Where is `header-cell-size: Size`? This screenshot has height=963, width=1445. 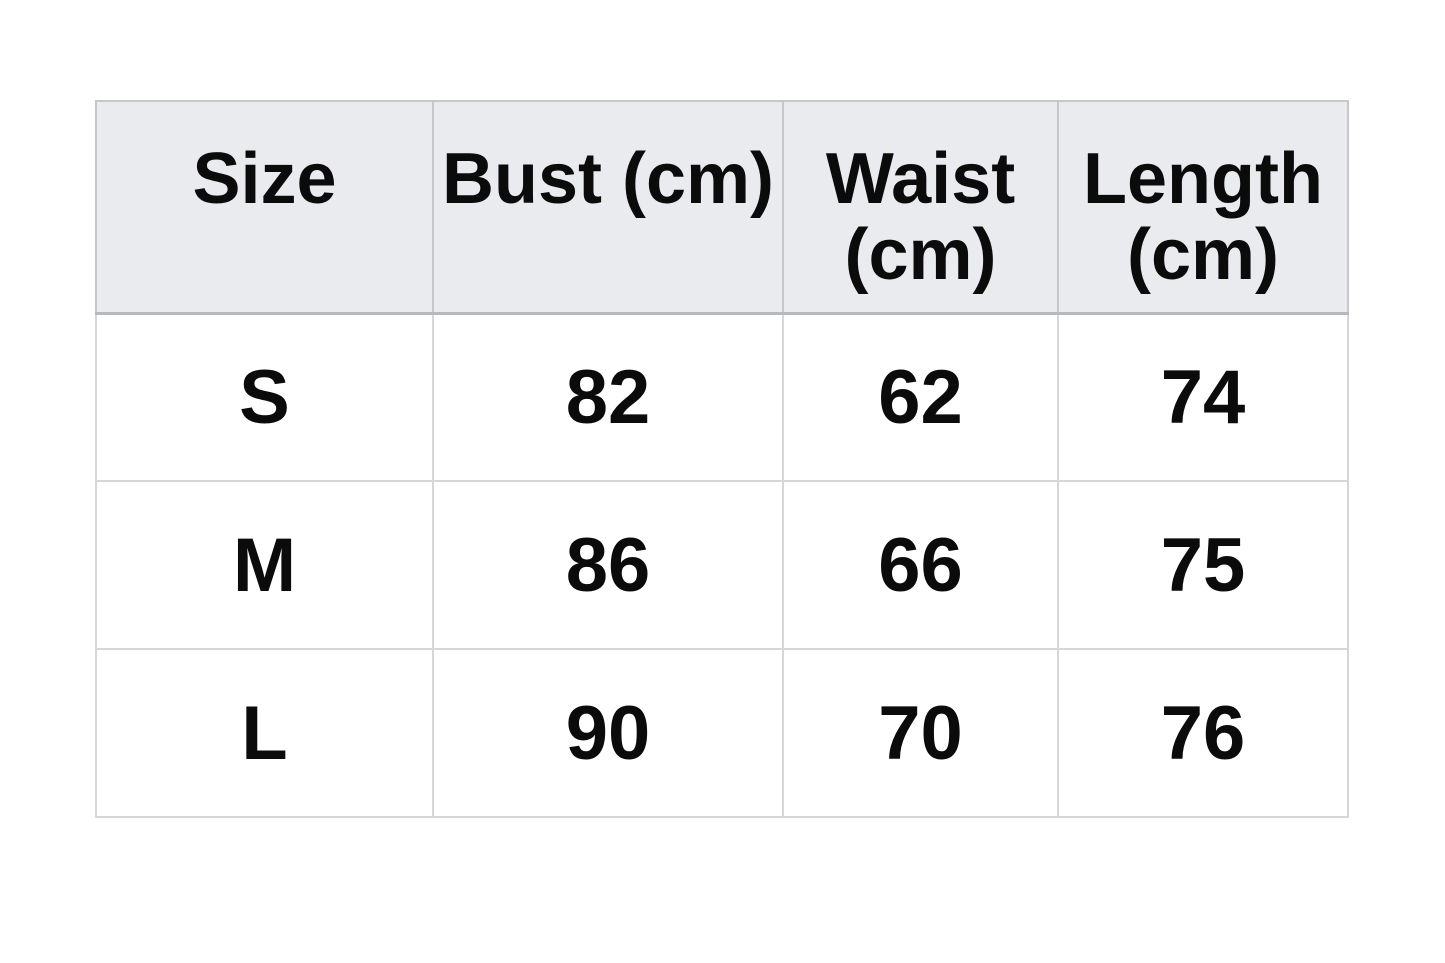 header-cell-size: Size is located at coordinates (264, 207).